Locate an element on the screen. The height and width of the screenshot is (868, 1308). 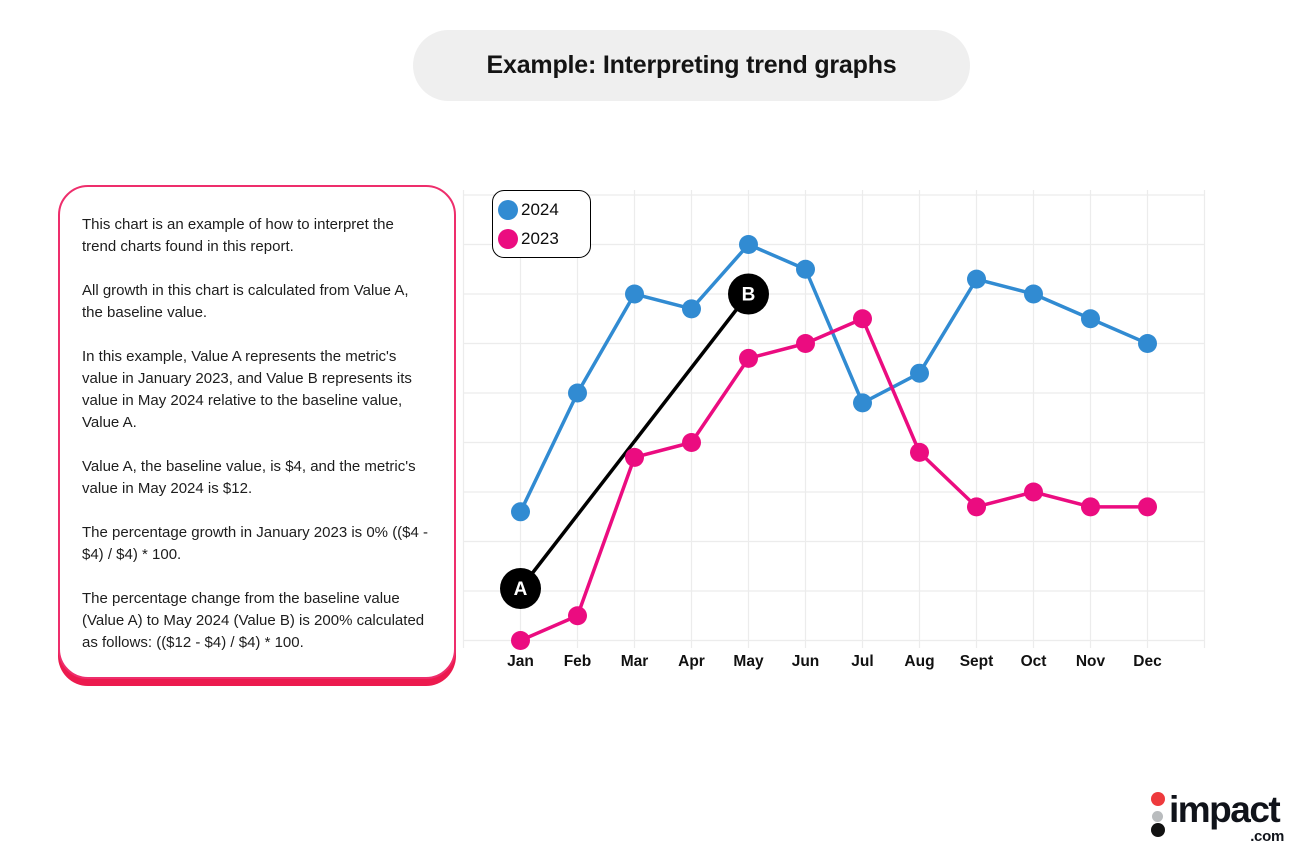
annotation-circle-A is located at coordinates (520, 588).